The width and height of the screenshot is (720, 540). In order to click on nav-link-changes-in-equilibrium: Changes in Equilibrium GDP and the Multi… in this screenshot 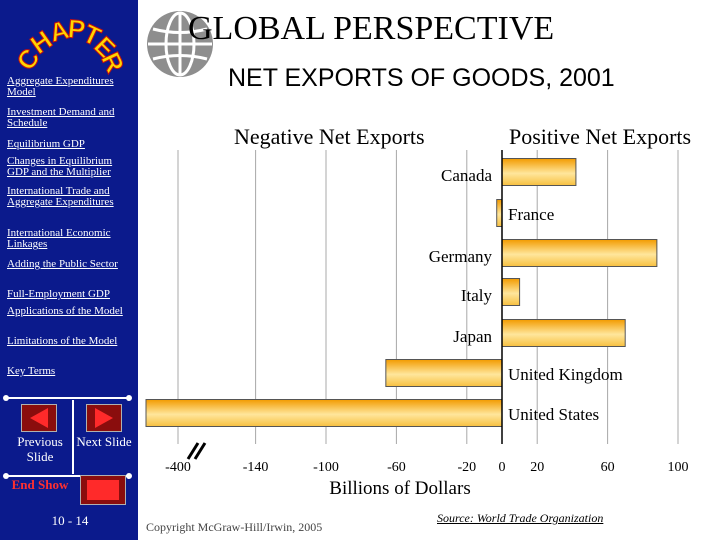, I will do `click(60, 166)`.